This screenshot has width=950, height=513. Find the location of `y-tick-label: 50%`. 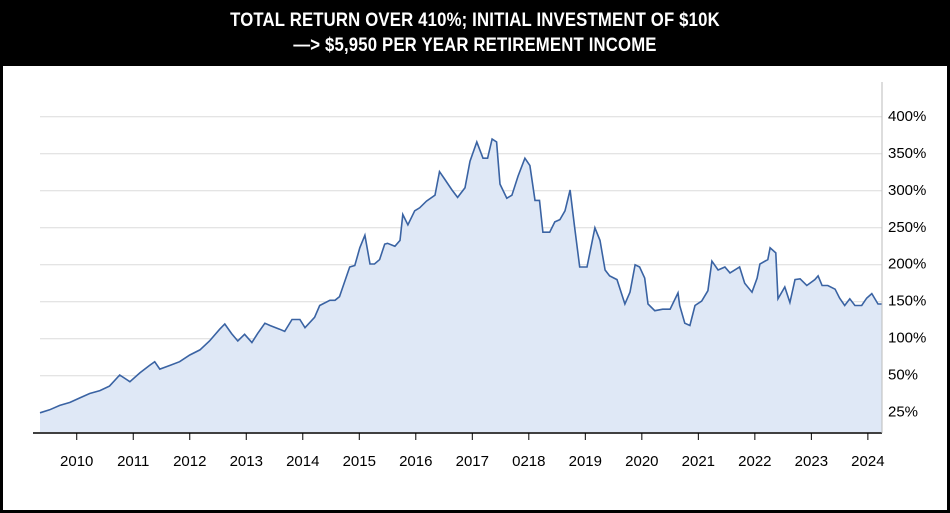

y-tick-label: 50% is located at coordinates (903, 375).